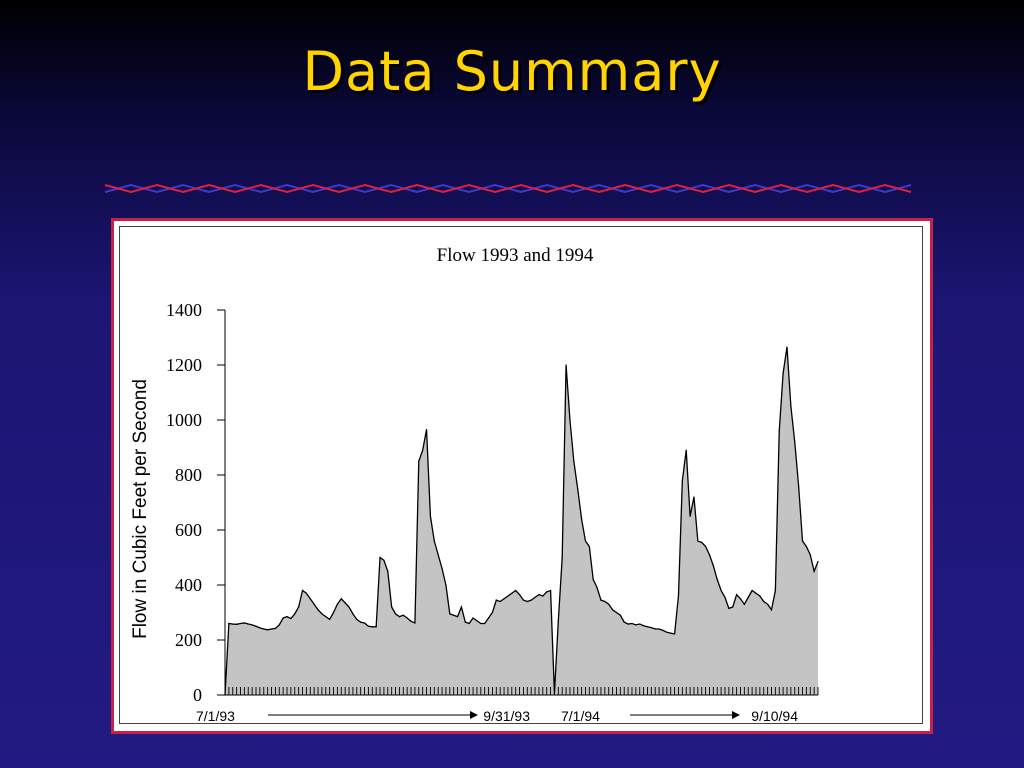 This screenshot has width=1024, height=768. What do you see at coordinates (580, 715) in the screenshot?
I see `date-label: 7/1/94` at bounding box center [580, 715].